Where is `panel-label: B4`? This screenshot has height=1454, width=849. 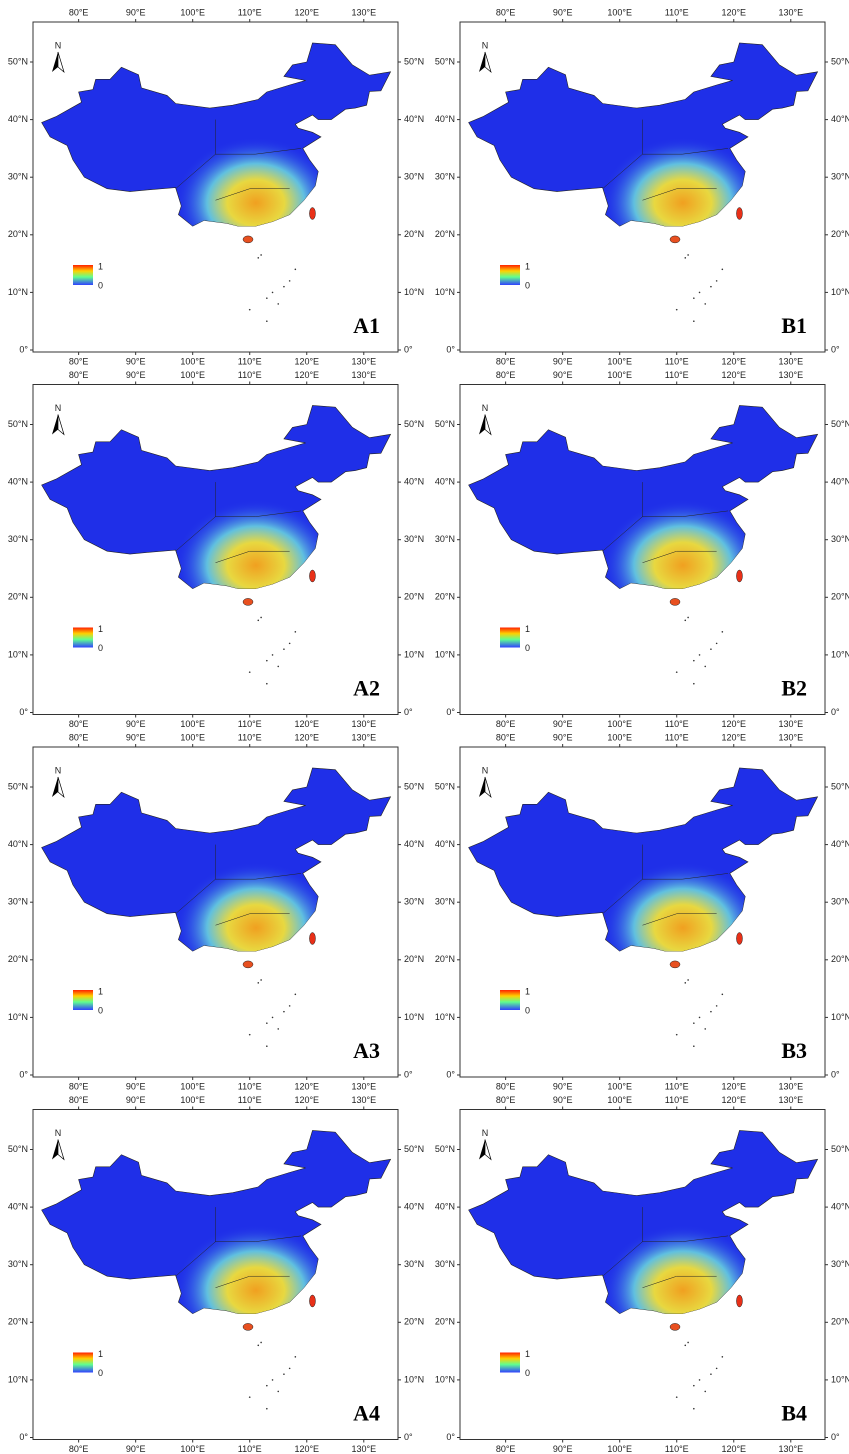
panel-label: B4 is located at coordinates (794, 1413).